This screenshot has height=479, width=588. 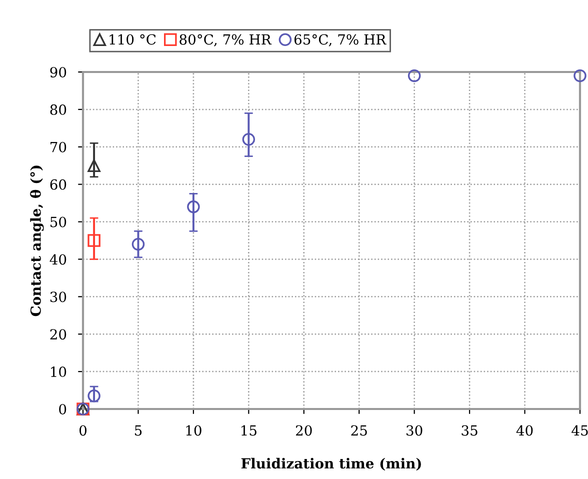 What do you see at coordinates (470, 430) in the screenshot?
I see `x-tick-label: 35` at bounding box center [470, 430].